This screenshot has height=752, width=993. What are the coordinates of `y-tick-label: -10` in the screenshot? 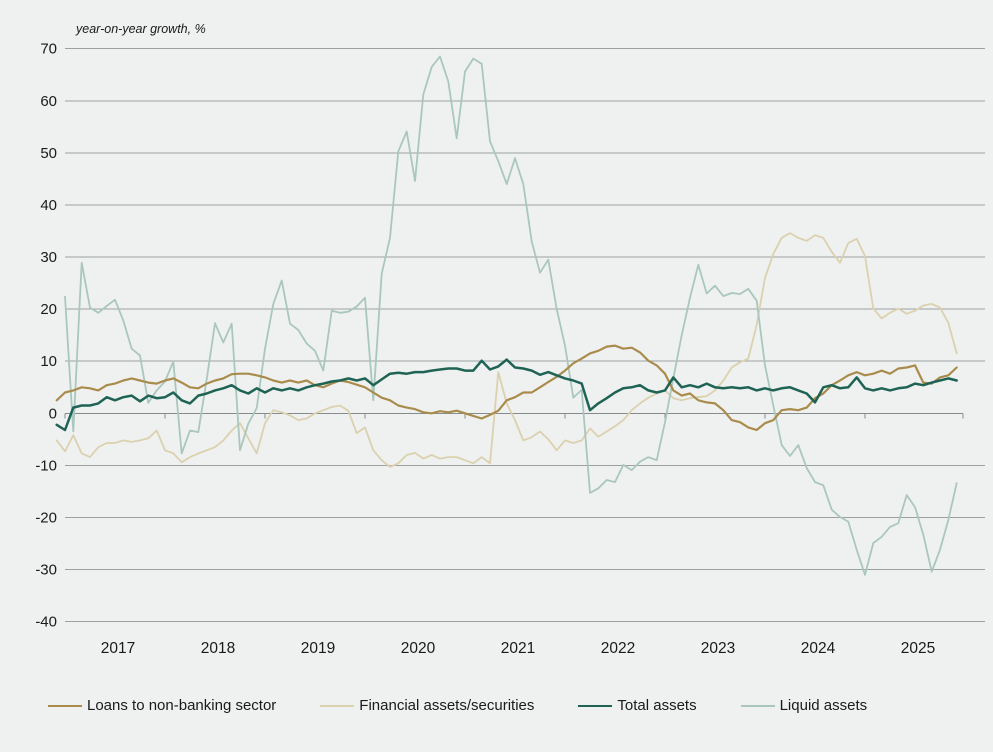 It's located at (46, 465).